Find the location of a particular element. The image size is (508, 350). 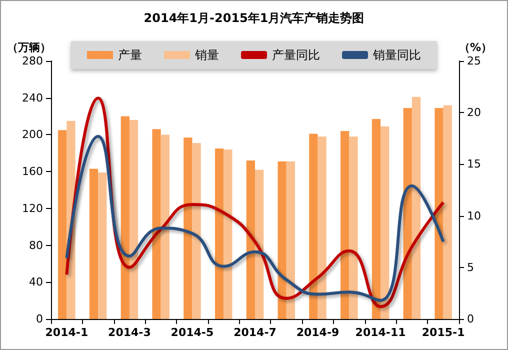

y2-tick-label: 25 is located at coordinates (474, 61).